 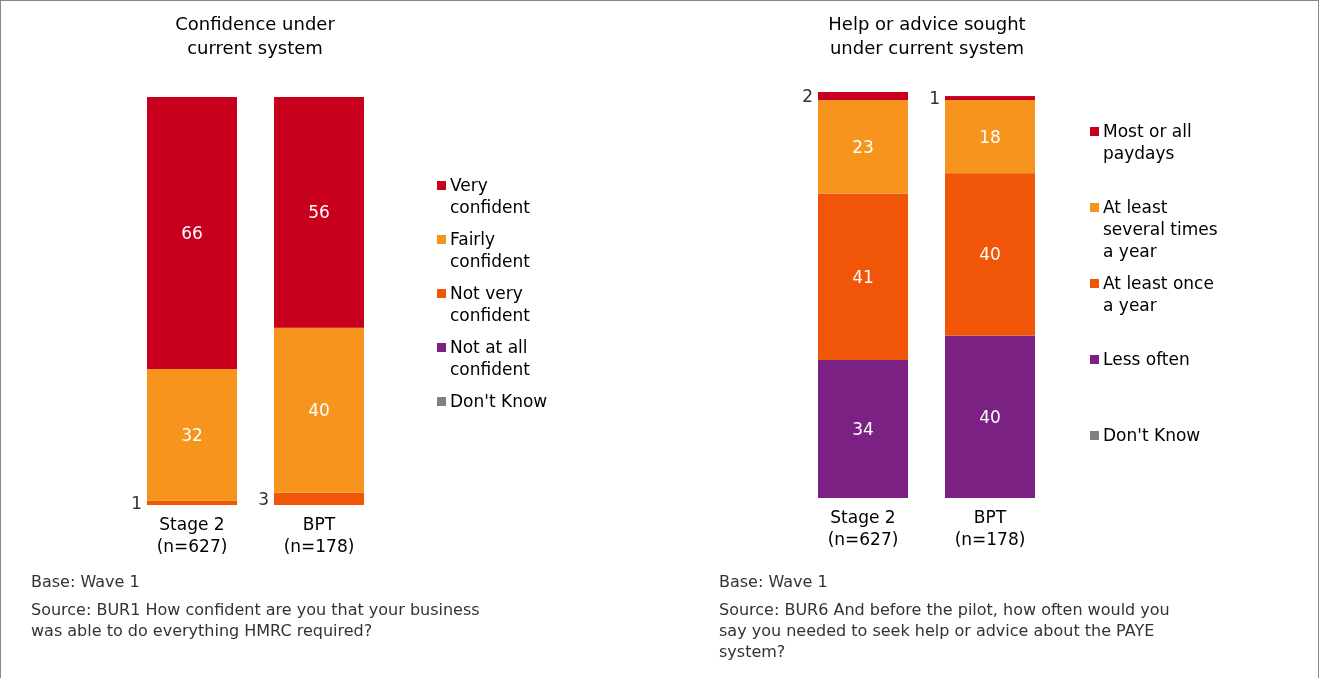 I want to click on legend-label: At least once a year, so click(x=1158, y=294).